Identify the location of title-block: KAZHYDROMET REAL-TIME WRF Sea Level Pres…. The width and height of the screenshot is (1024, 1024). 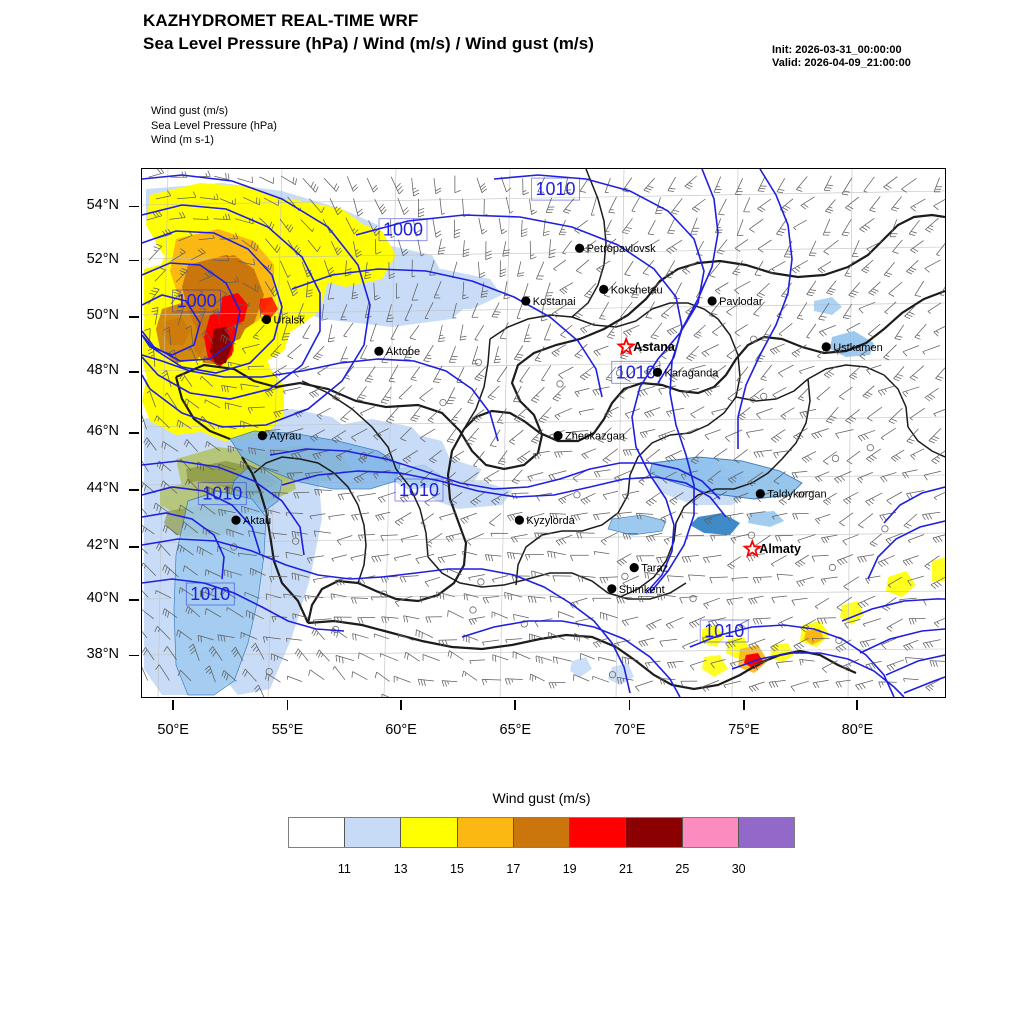
(368, 33).